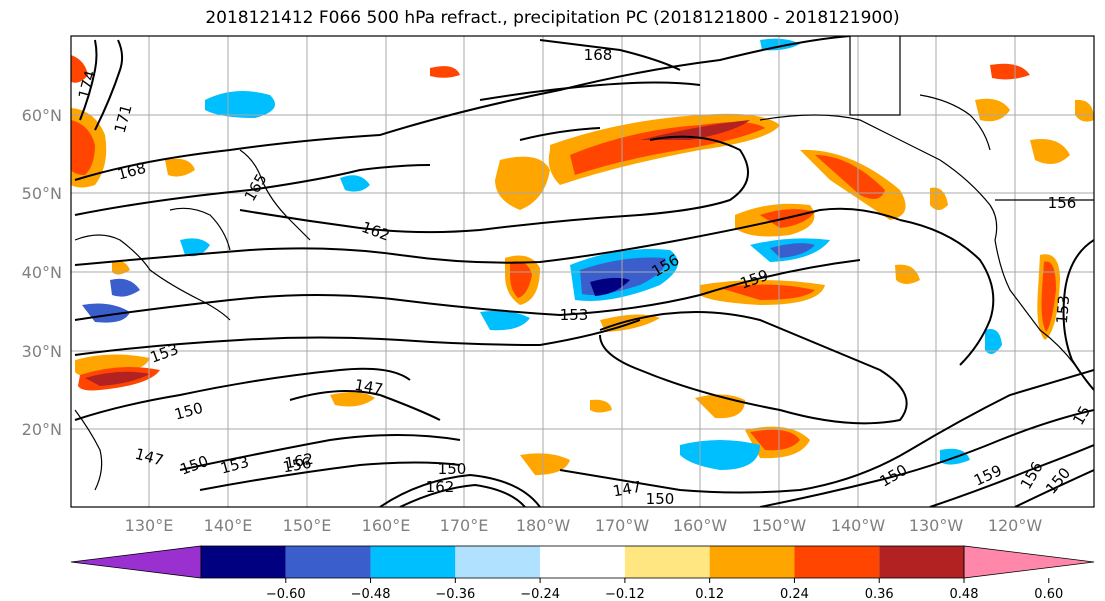 The image size is (1105, 601). What do you see at coordinates (794, 594) in the screenshot?
I see `colorbar-tick-label: 0.24` at bounding box center [794, 594].